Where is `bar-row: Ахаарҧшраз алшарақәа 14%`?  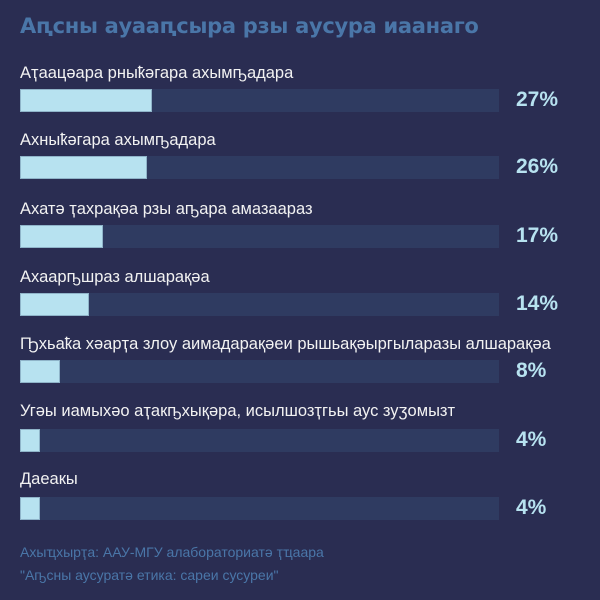 bar-row: Ахаарҧшраз алшарақәа 14% is located at coordinates (300, 298).